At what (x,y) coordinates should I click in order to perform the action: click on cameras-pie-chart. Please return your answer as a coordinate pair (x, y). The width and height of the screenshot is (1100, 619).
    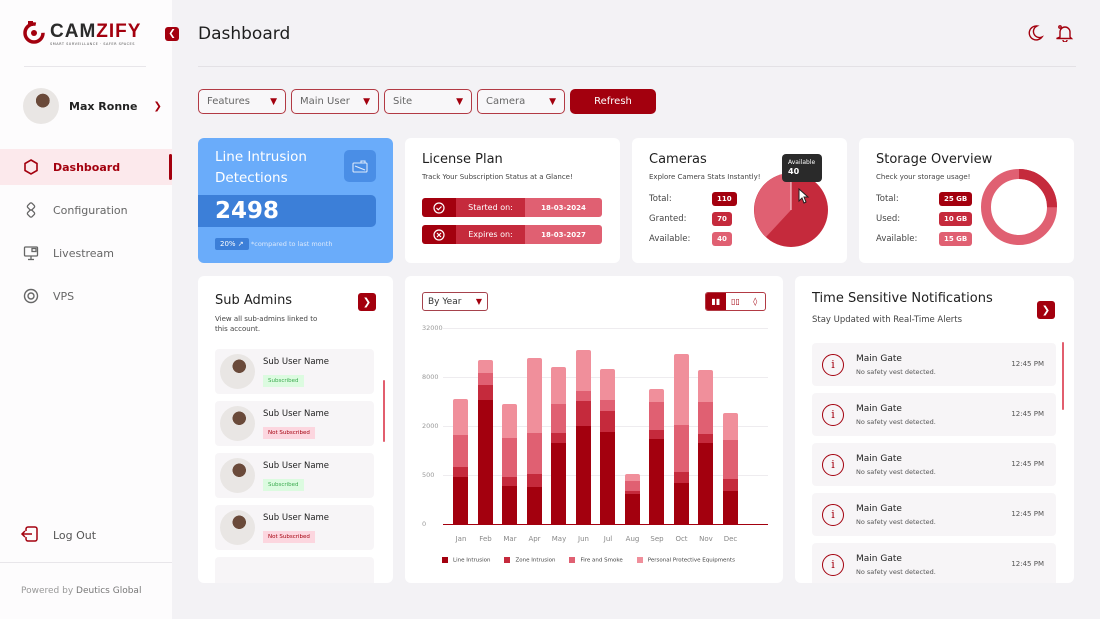
    Looking at the image, I should click on (791, 210).